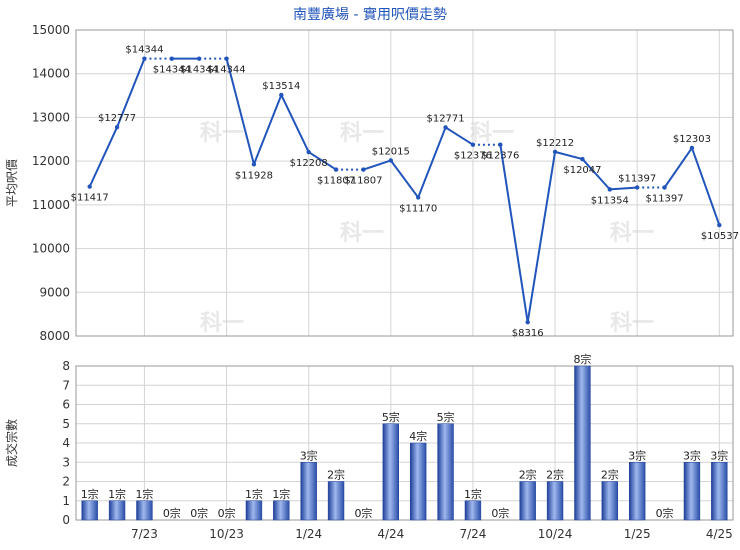 This screenshot has height=550, width=740. Describe the element at coordinates (309, 163) in the screenshot. I see `line-value-label: $12208` at that location.